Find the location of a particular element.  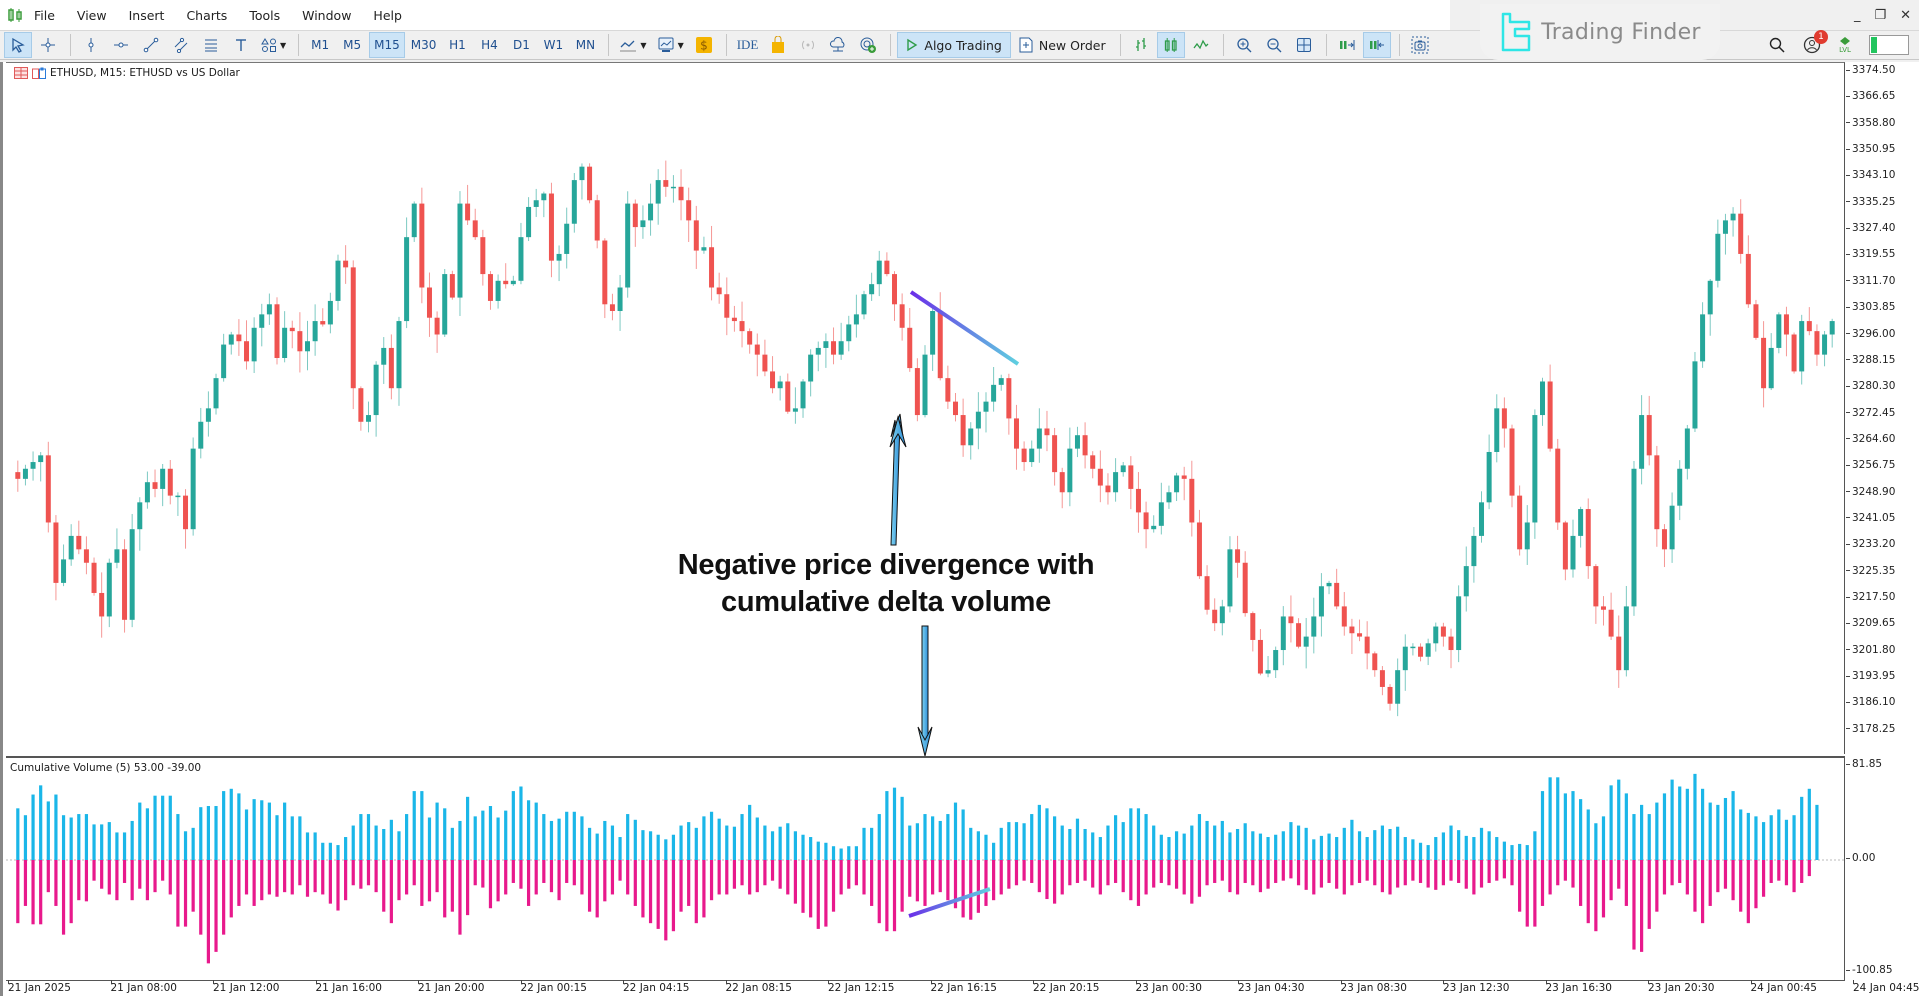

price-tick: 3256.75 is located at coordinates (1870, 465).